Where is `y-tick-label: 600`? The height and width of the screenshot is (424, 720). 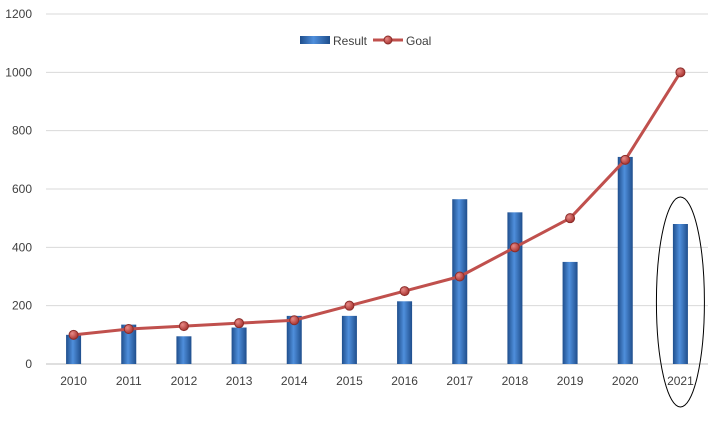
y-tick-label: 600 is located at coordinates (22, 189).